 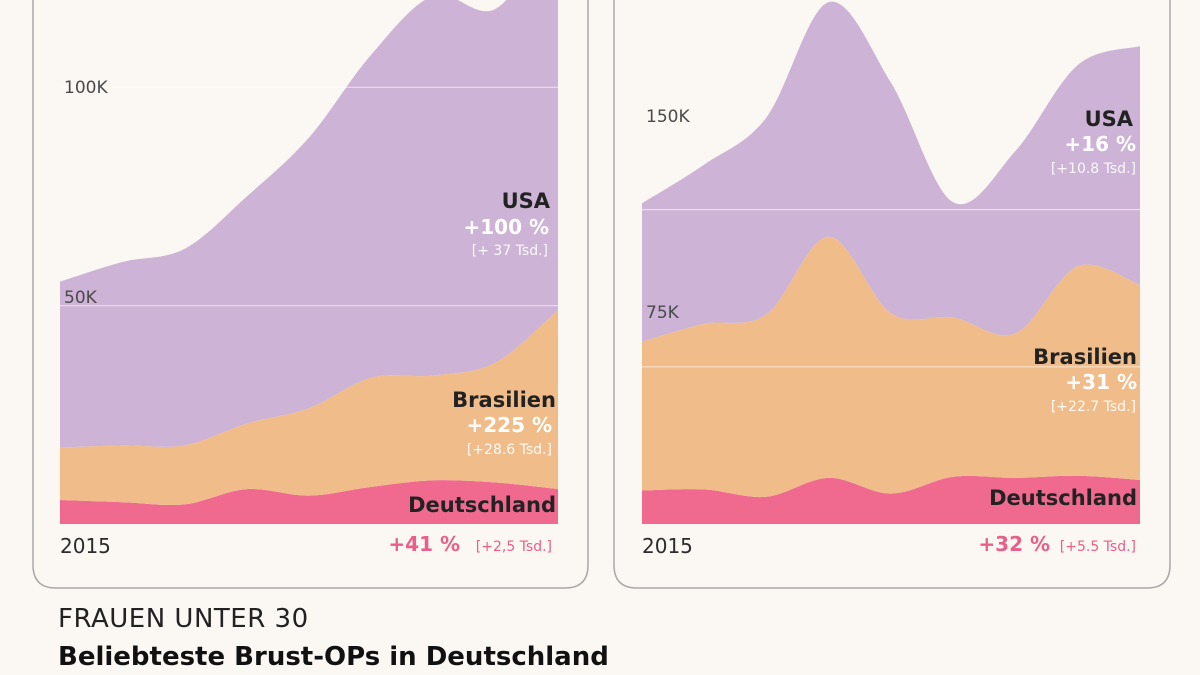 What do you see at coordinates (891, 288) in the screenshot?
I see `right-gridlines` at bounding box center [891, 288].